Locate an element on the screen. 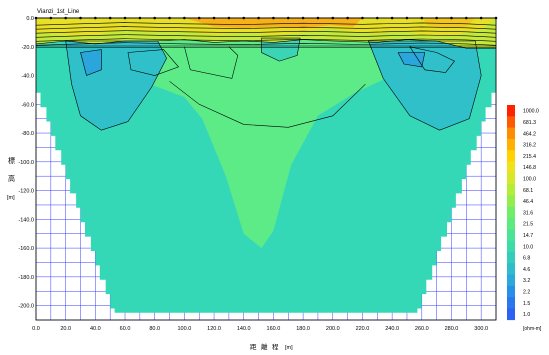 This screenshot has width=549, height=355. colorbar-value: 31.6 is located at coordinates (528, 213).